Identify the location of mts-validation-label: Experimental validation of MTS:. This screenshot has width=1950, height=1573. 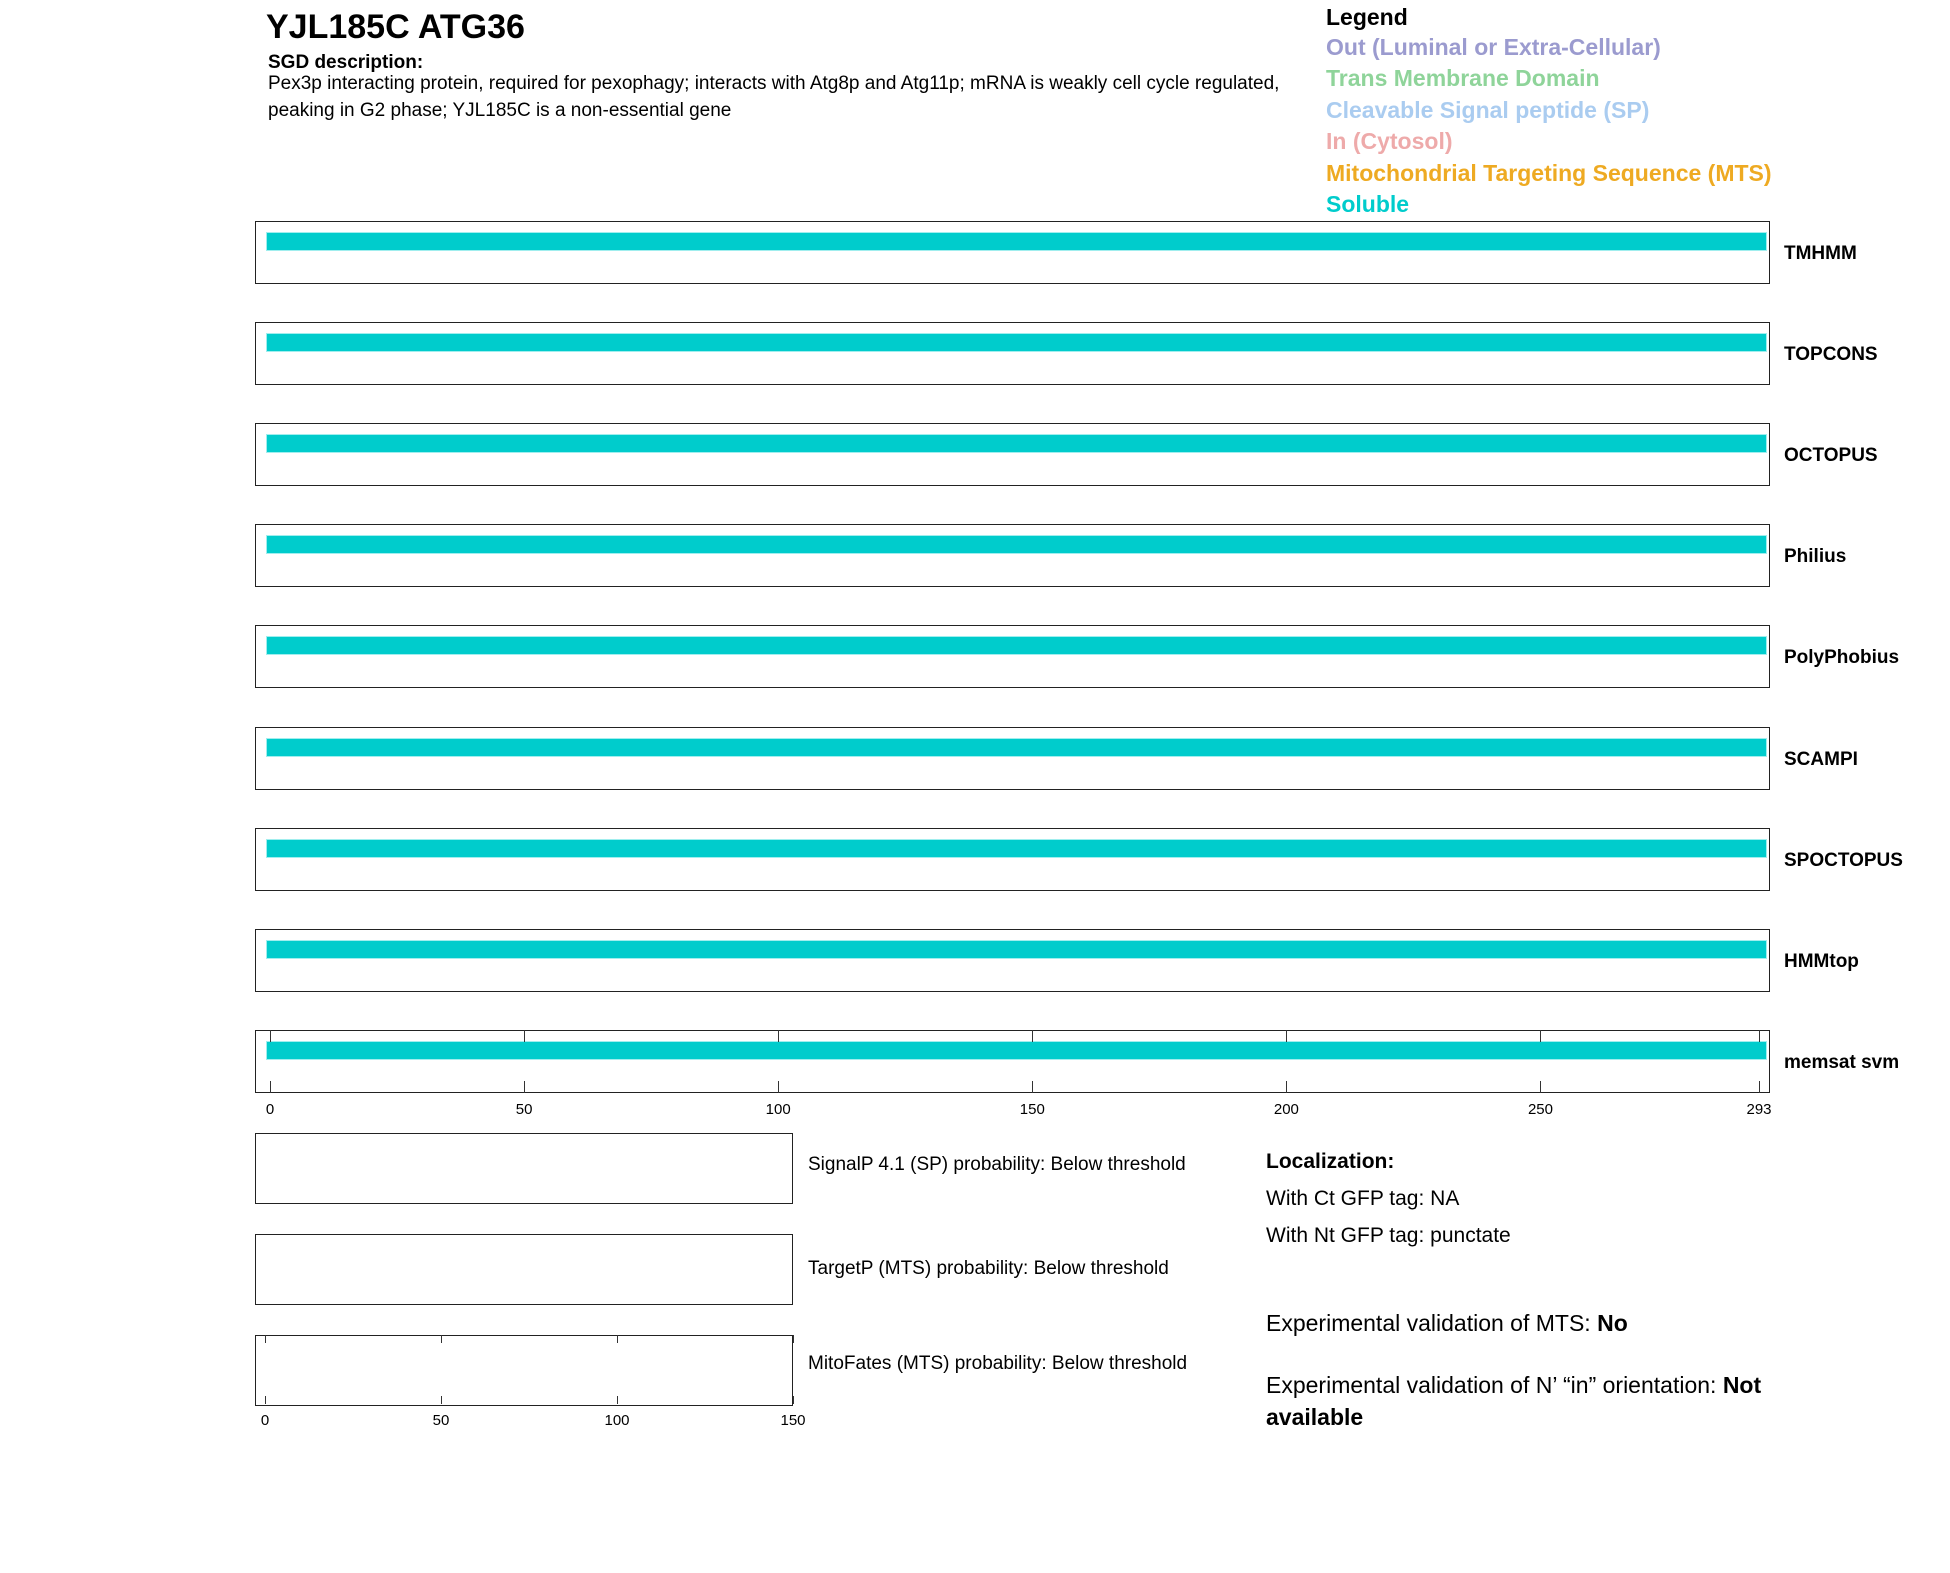
(1432, 1323).